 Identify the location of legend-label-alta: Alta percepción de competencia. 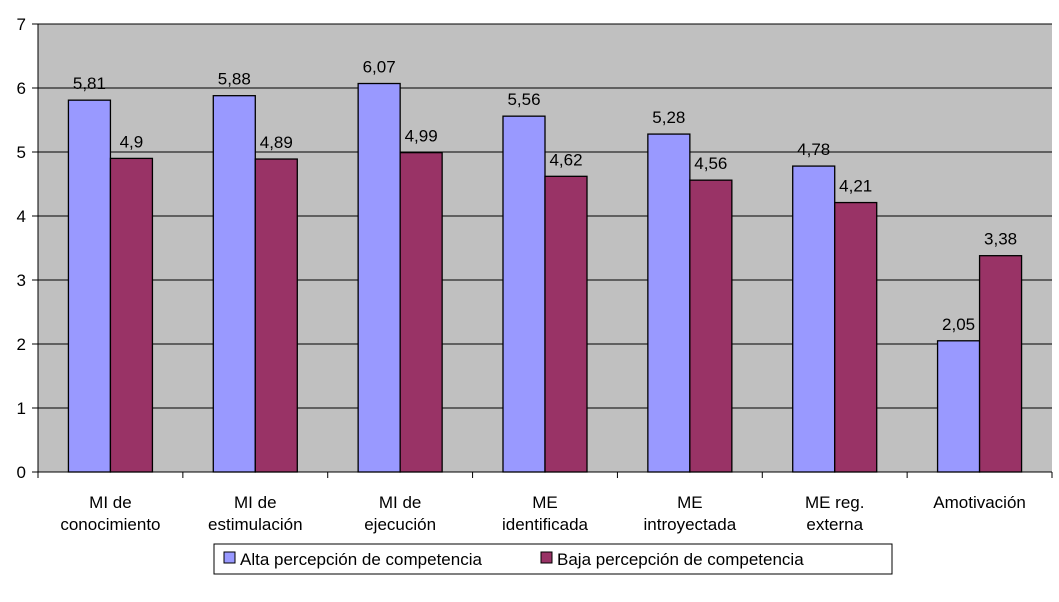
(361, 559).